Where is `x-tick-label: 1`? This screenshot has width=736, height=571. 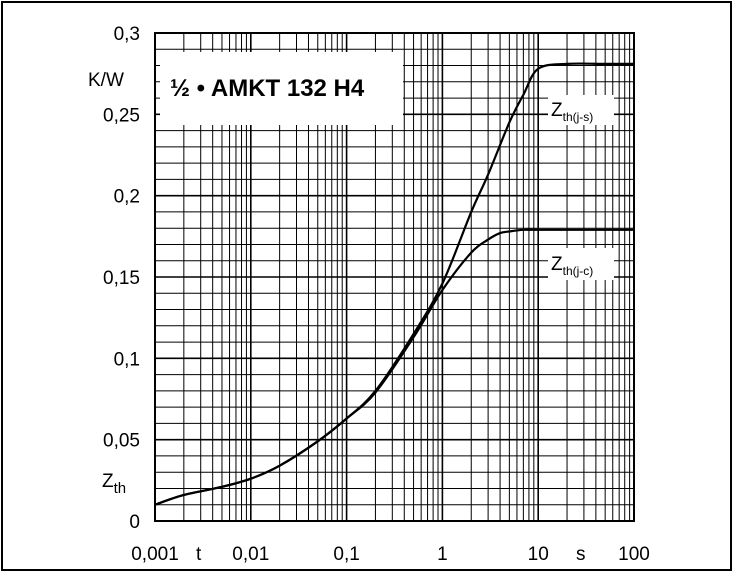 x-tick-label: 1 is located at coordinates (442, 554).